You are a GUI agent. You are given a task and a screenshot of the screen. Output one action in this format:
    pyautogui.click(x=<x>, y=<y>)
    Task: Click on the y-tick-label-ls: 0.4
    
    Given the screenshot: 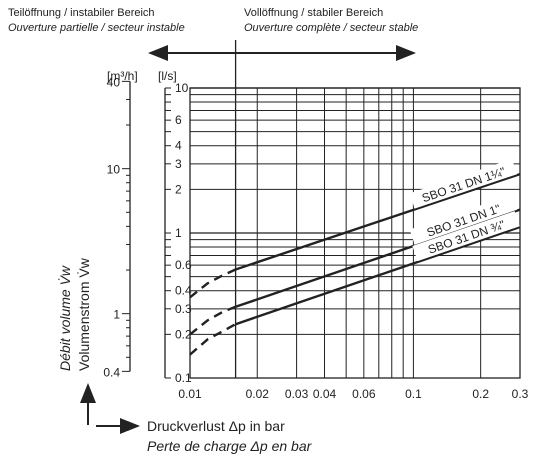 What is the action you would take?
    pyautogui.click(x=183, y=291)
    